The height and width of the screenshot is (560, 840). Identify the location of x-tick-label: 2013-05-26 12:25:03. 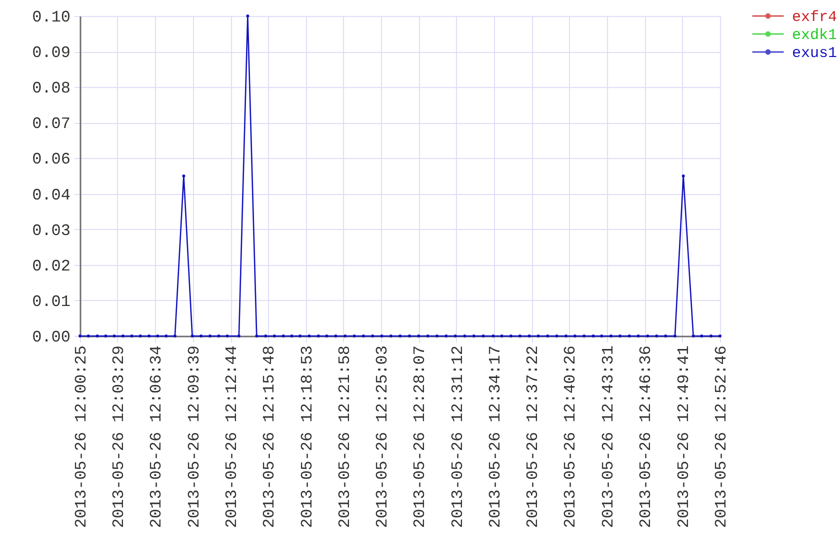
(383, 437).